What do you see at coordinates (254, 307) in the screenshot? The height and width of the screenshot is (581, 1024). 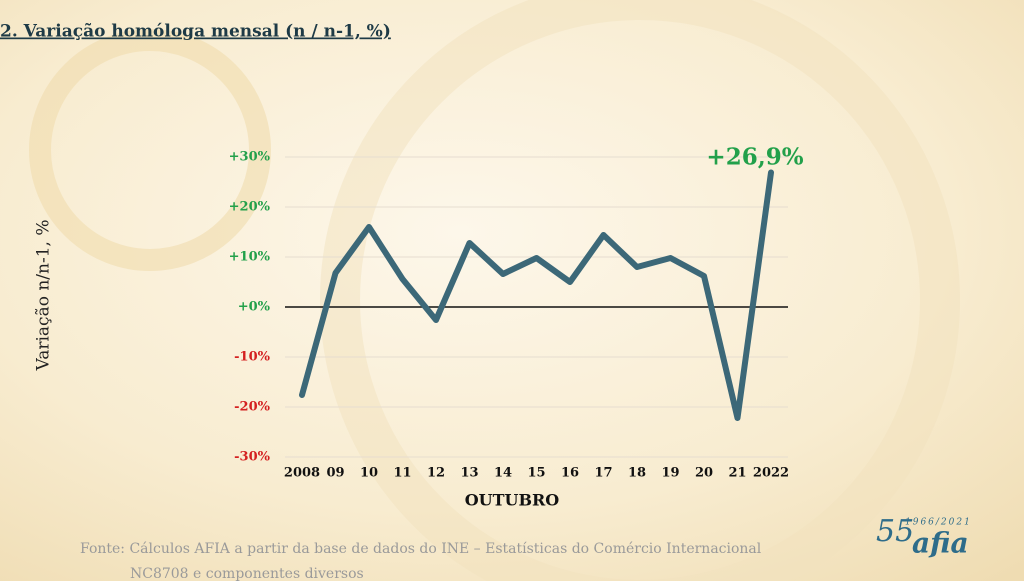 I see `y-tick-label: +0%` at bounding box center [254, 307].